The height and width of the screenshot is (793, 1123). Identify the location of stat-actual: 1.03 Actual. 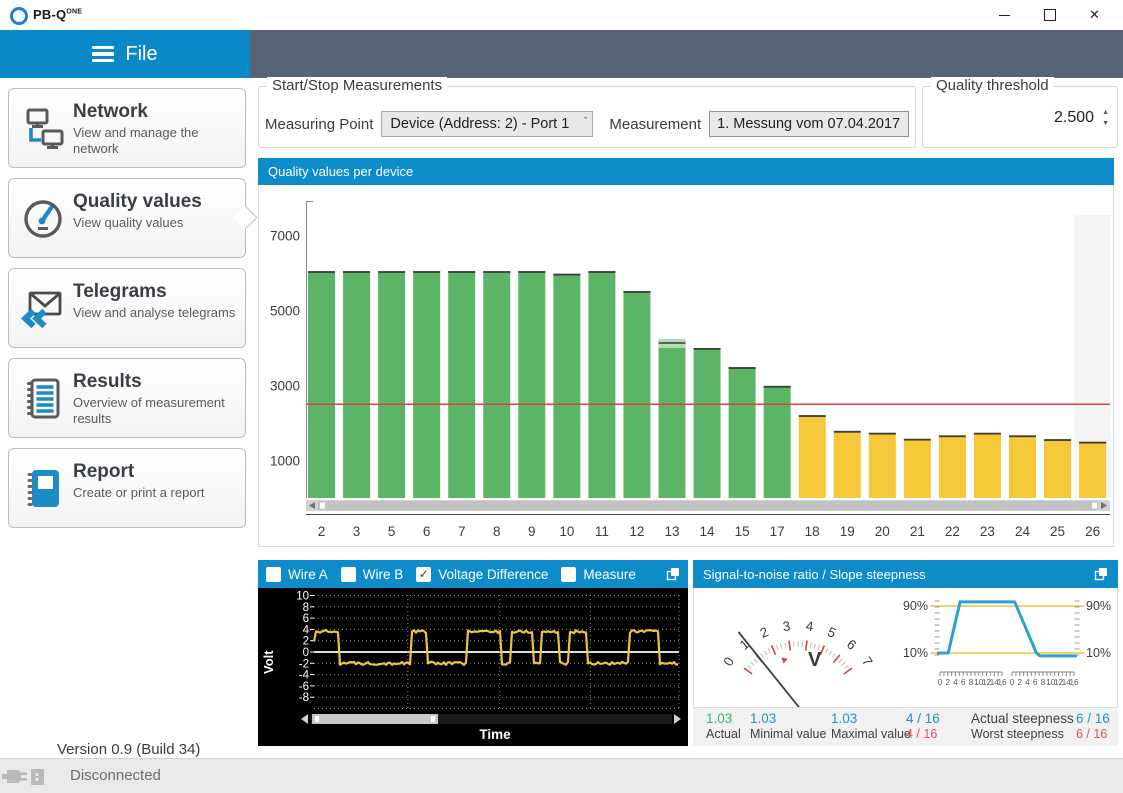
(723, 726).